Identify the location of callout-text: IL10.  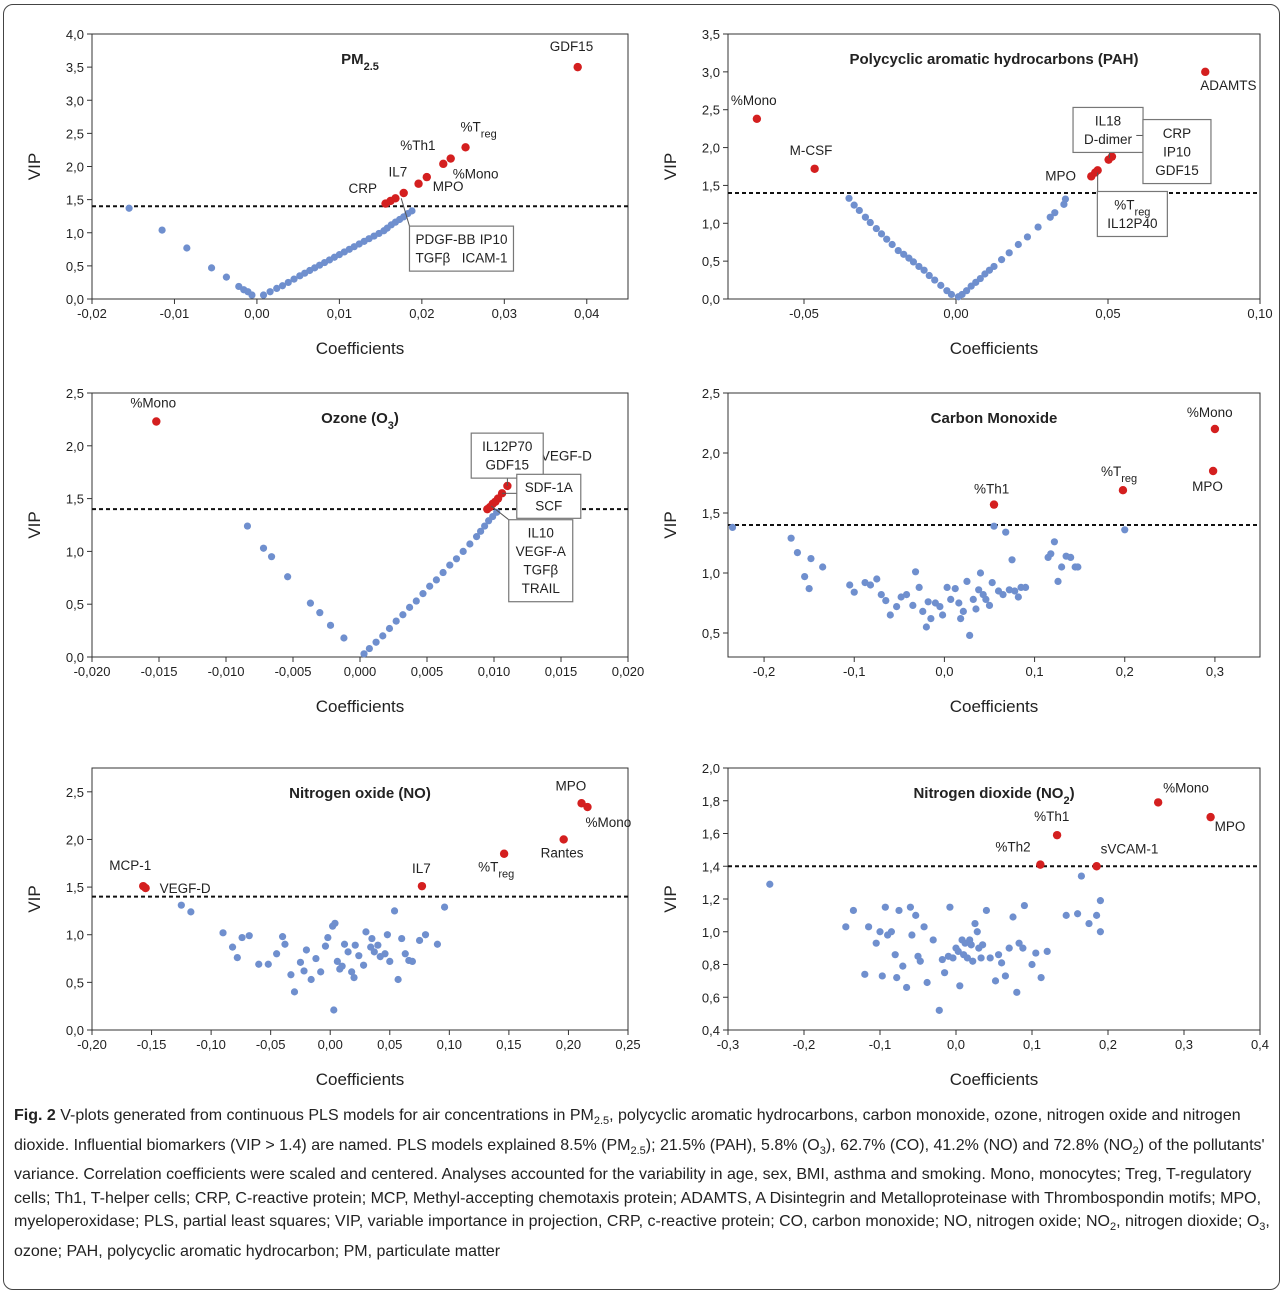
(541, 533).